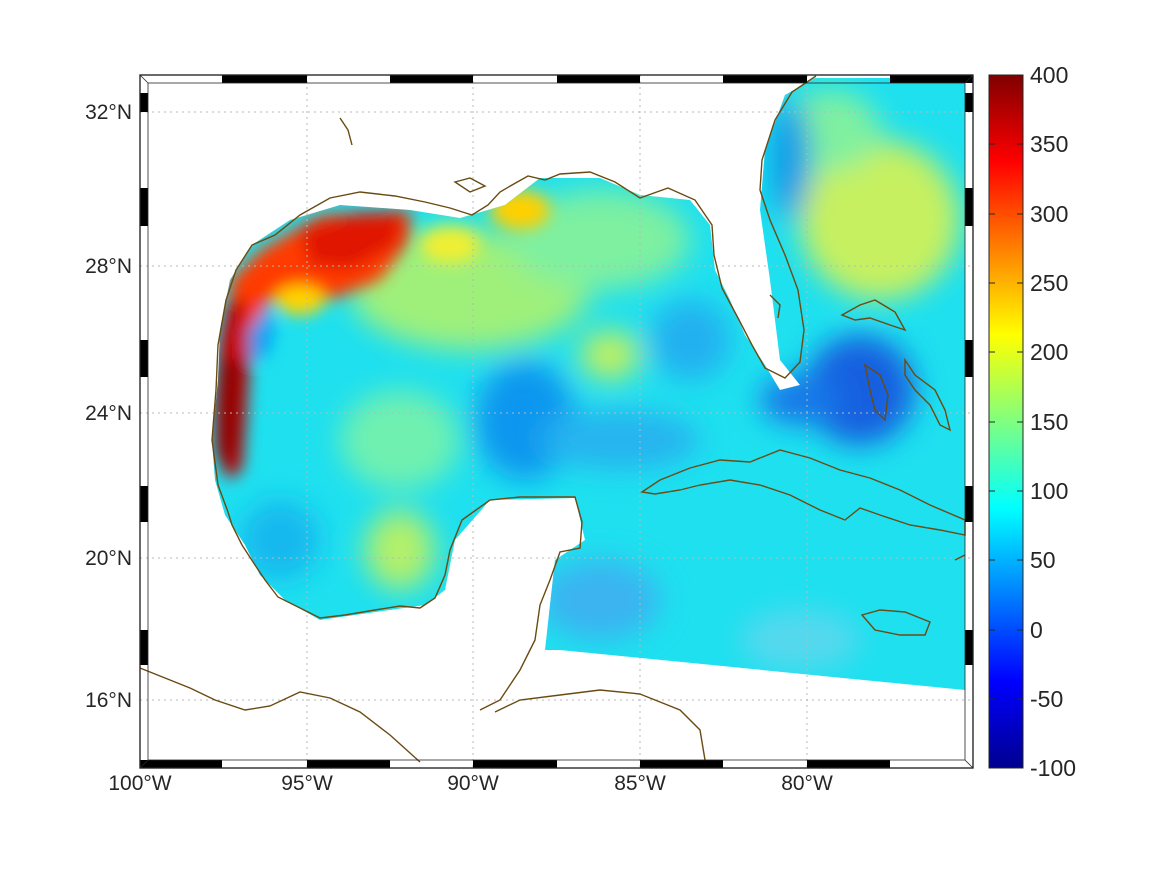 The image size is (1167, 875). I want to click on lat-tick-label: 24°N, so click(108, 413).